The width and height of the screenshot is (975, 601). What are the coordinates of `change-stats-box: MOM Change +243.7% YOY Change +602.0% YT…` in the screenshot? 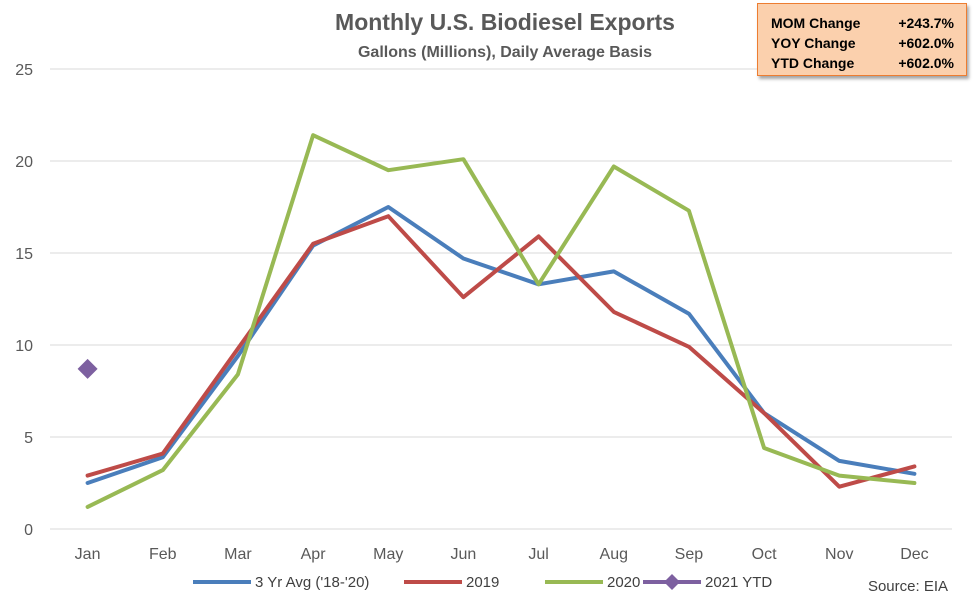 It's located at (862, 39).